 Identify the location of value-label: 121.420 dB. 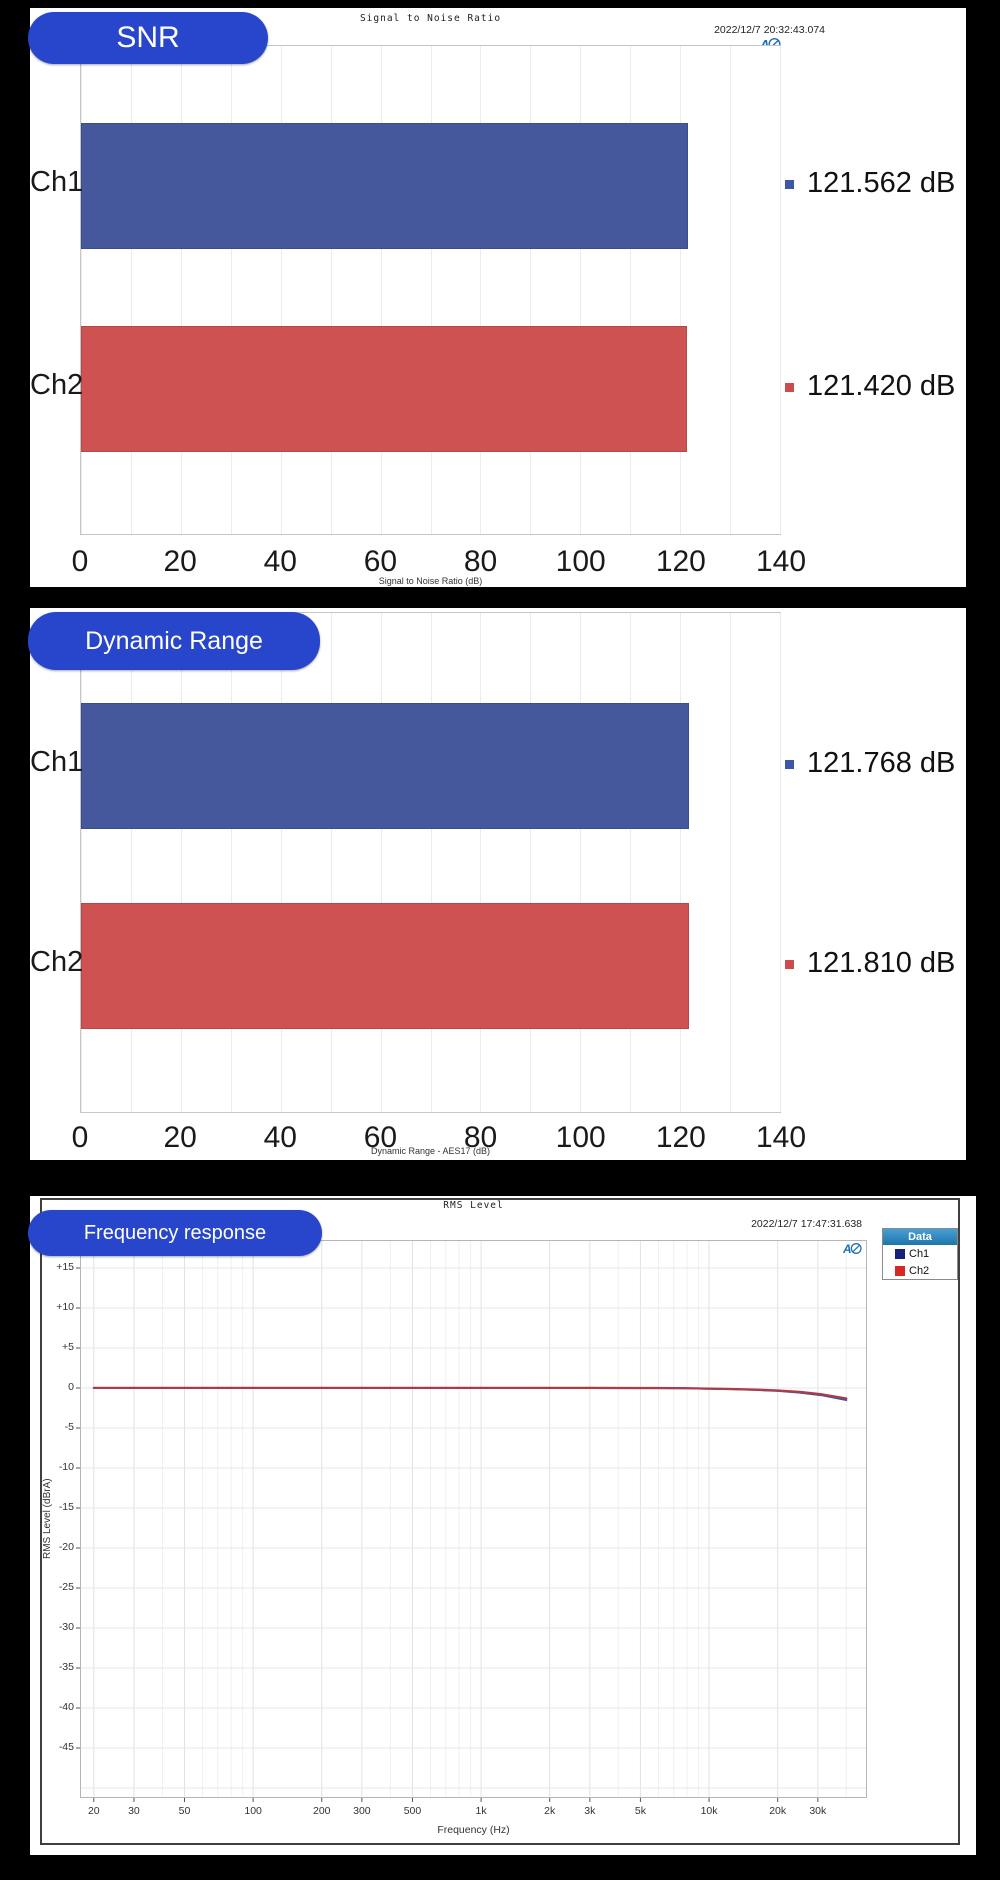
(881, 386).